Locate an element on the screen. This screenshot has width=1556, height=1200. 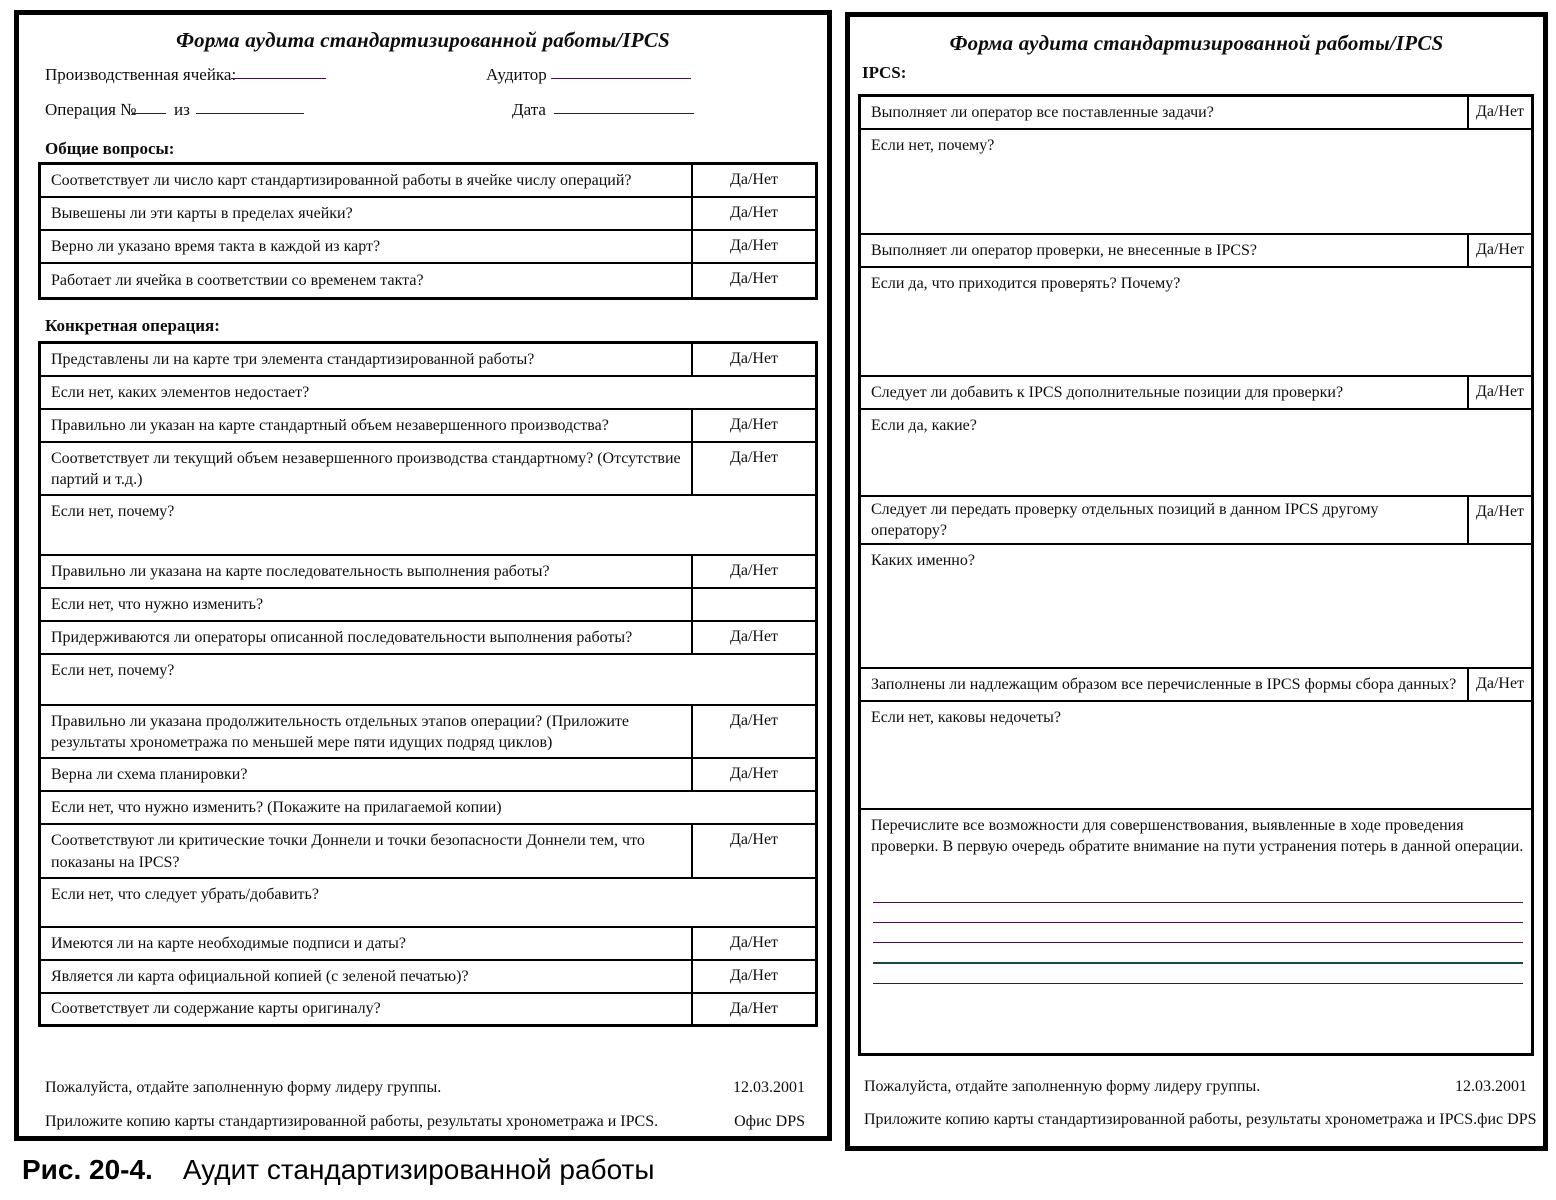
question-text: Если нет, что нужно изменить? is located at coordinates (157, 605).